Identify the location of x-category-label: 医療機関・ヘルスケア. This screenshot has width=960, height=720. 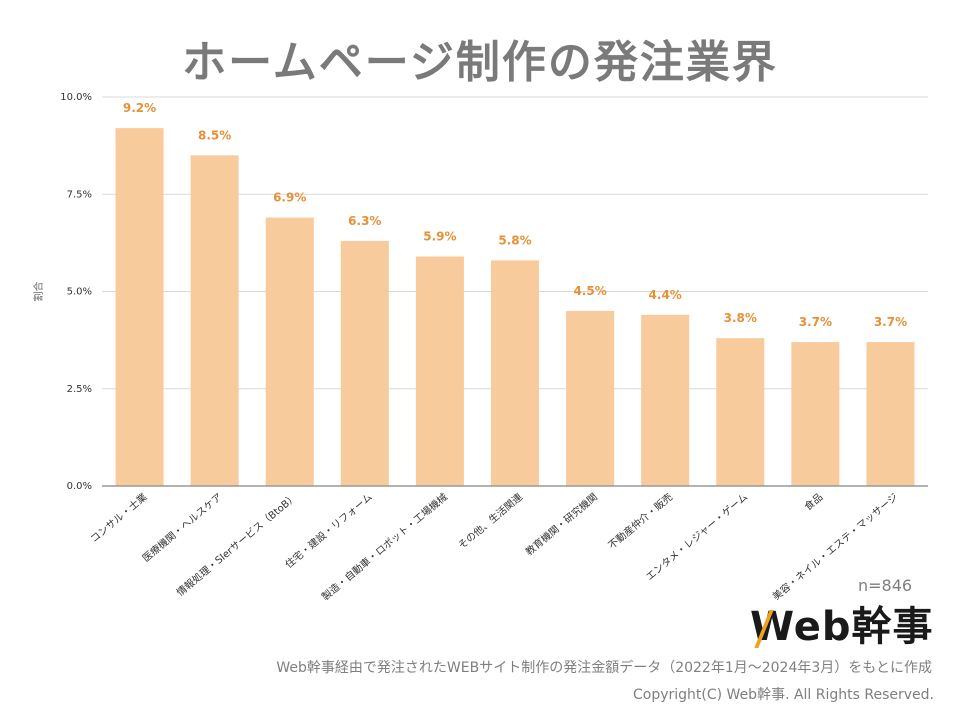
(182, 527).